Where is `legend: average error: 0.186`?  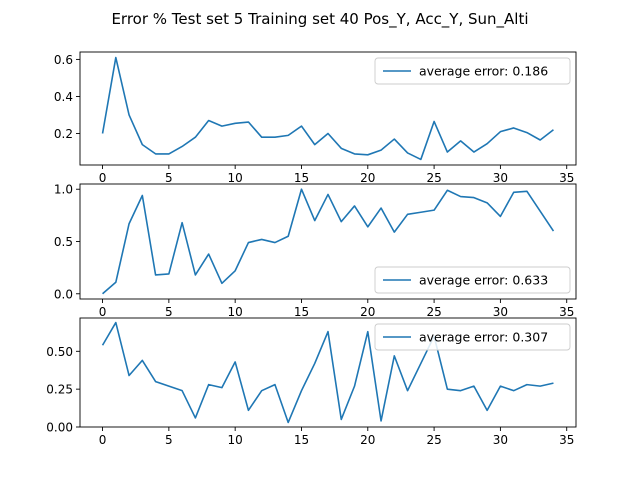
legend: average error: 0.186 is located at coordinates (472, 71).